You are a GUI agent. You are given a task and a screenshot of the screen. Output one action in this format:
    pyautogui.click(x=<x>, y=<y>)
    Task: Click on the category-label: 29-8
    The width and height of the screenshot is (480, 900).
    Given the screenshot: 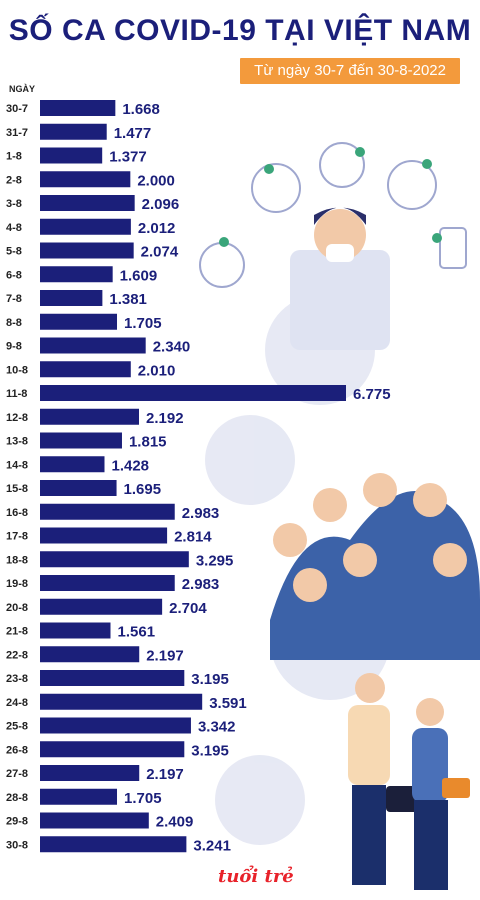 What is the action you would take?
    pyautogui.click(x=17, y=822)
    